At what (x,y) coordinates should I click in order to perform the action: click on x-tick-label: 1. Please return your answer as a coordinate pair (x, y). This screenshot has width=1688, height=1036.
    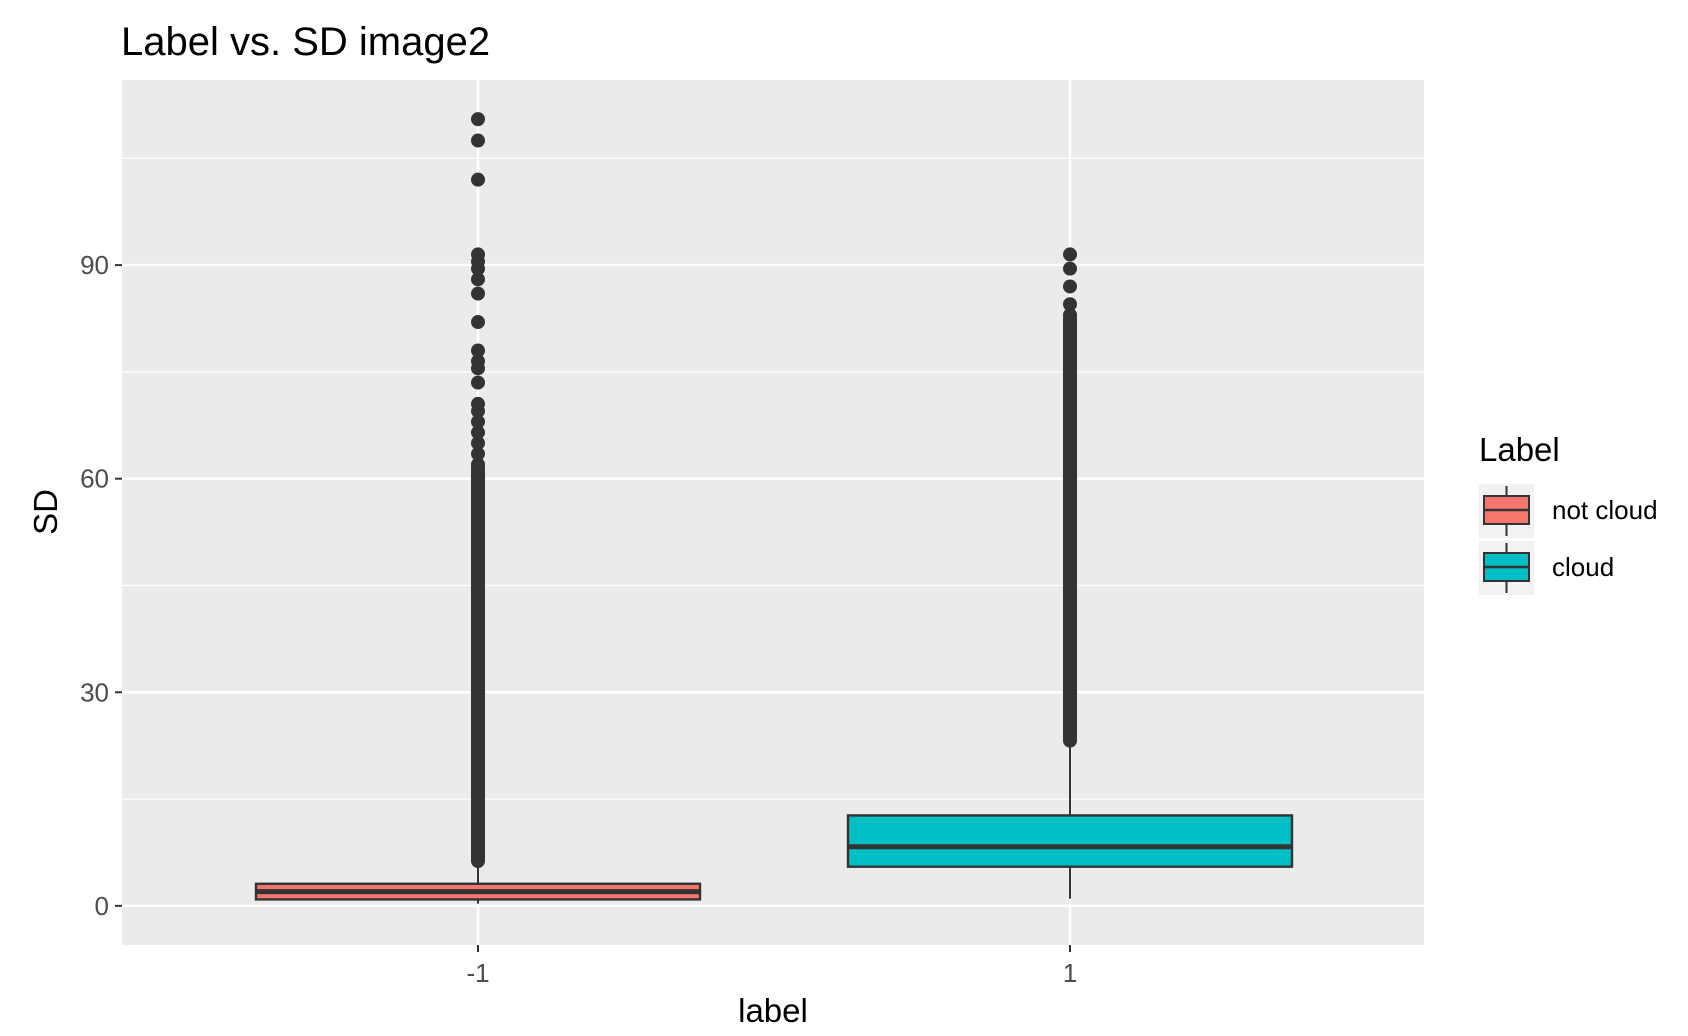
    Looking at the image, I should click on (1070, 973).